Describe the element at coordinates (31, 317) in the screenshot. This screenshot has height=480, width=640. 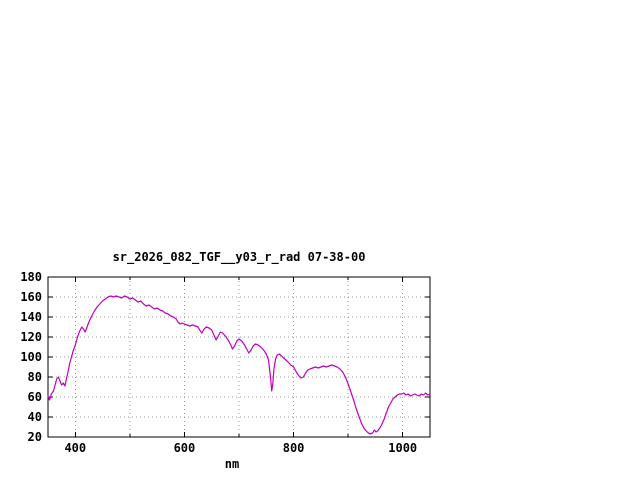
I see `y-tick-label: 140` at that location.